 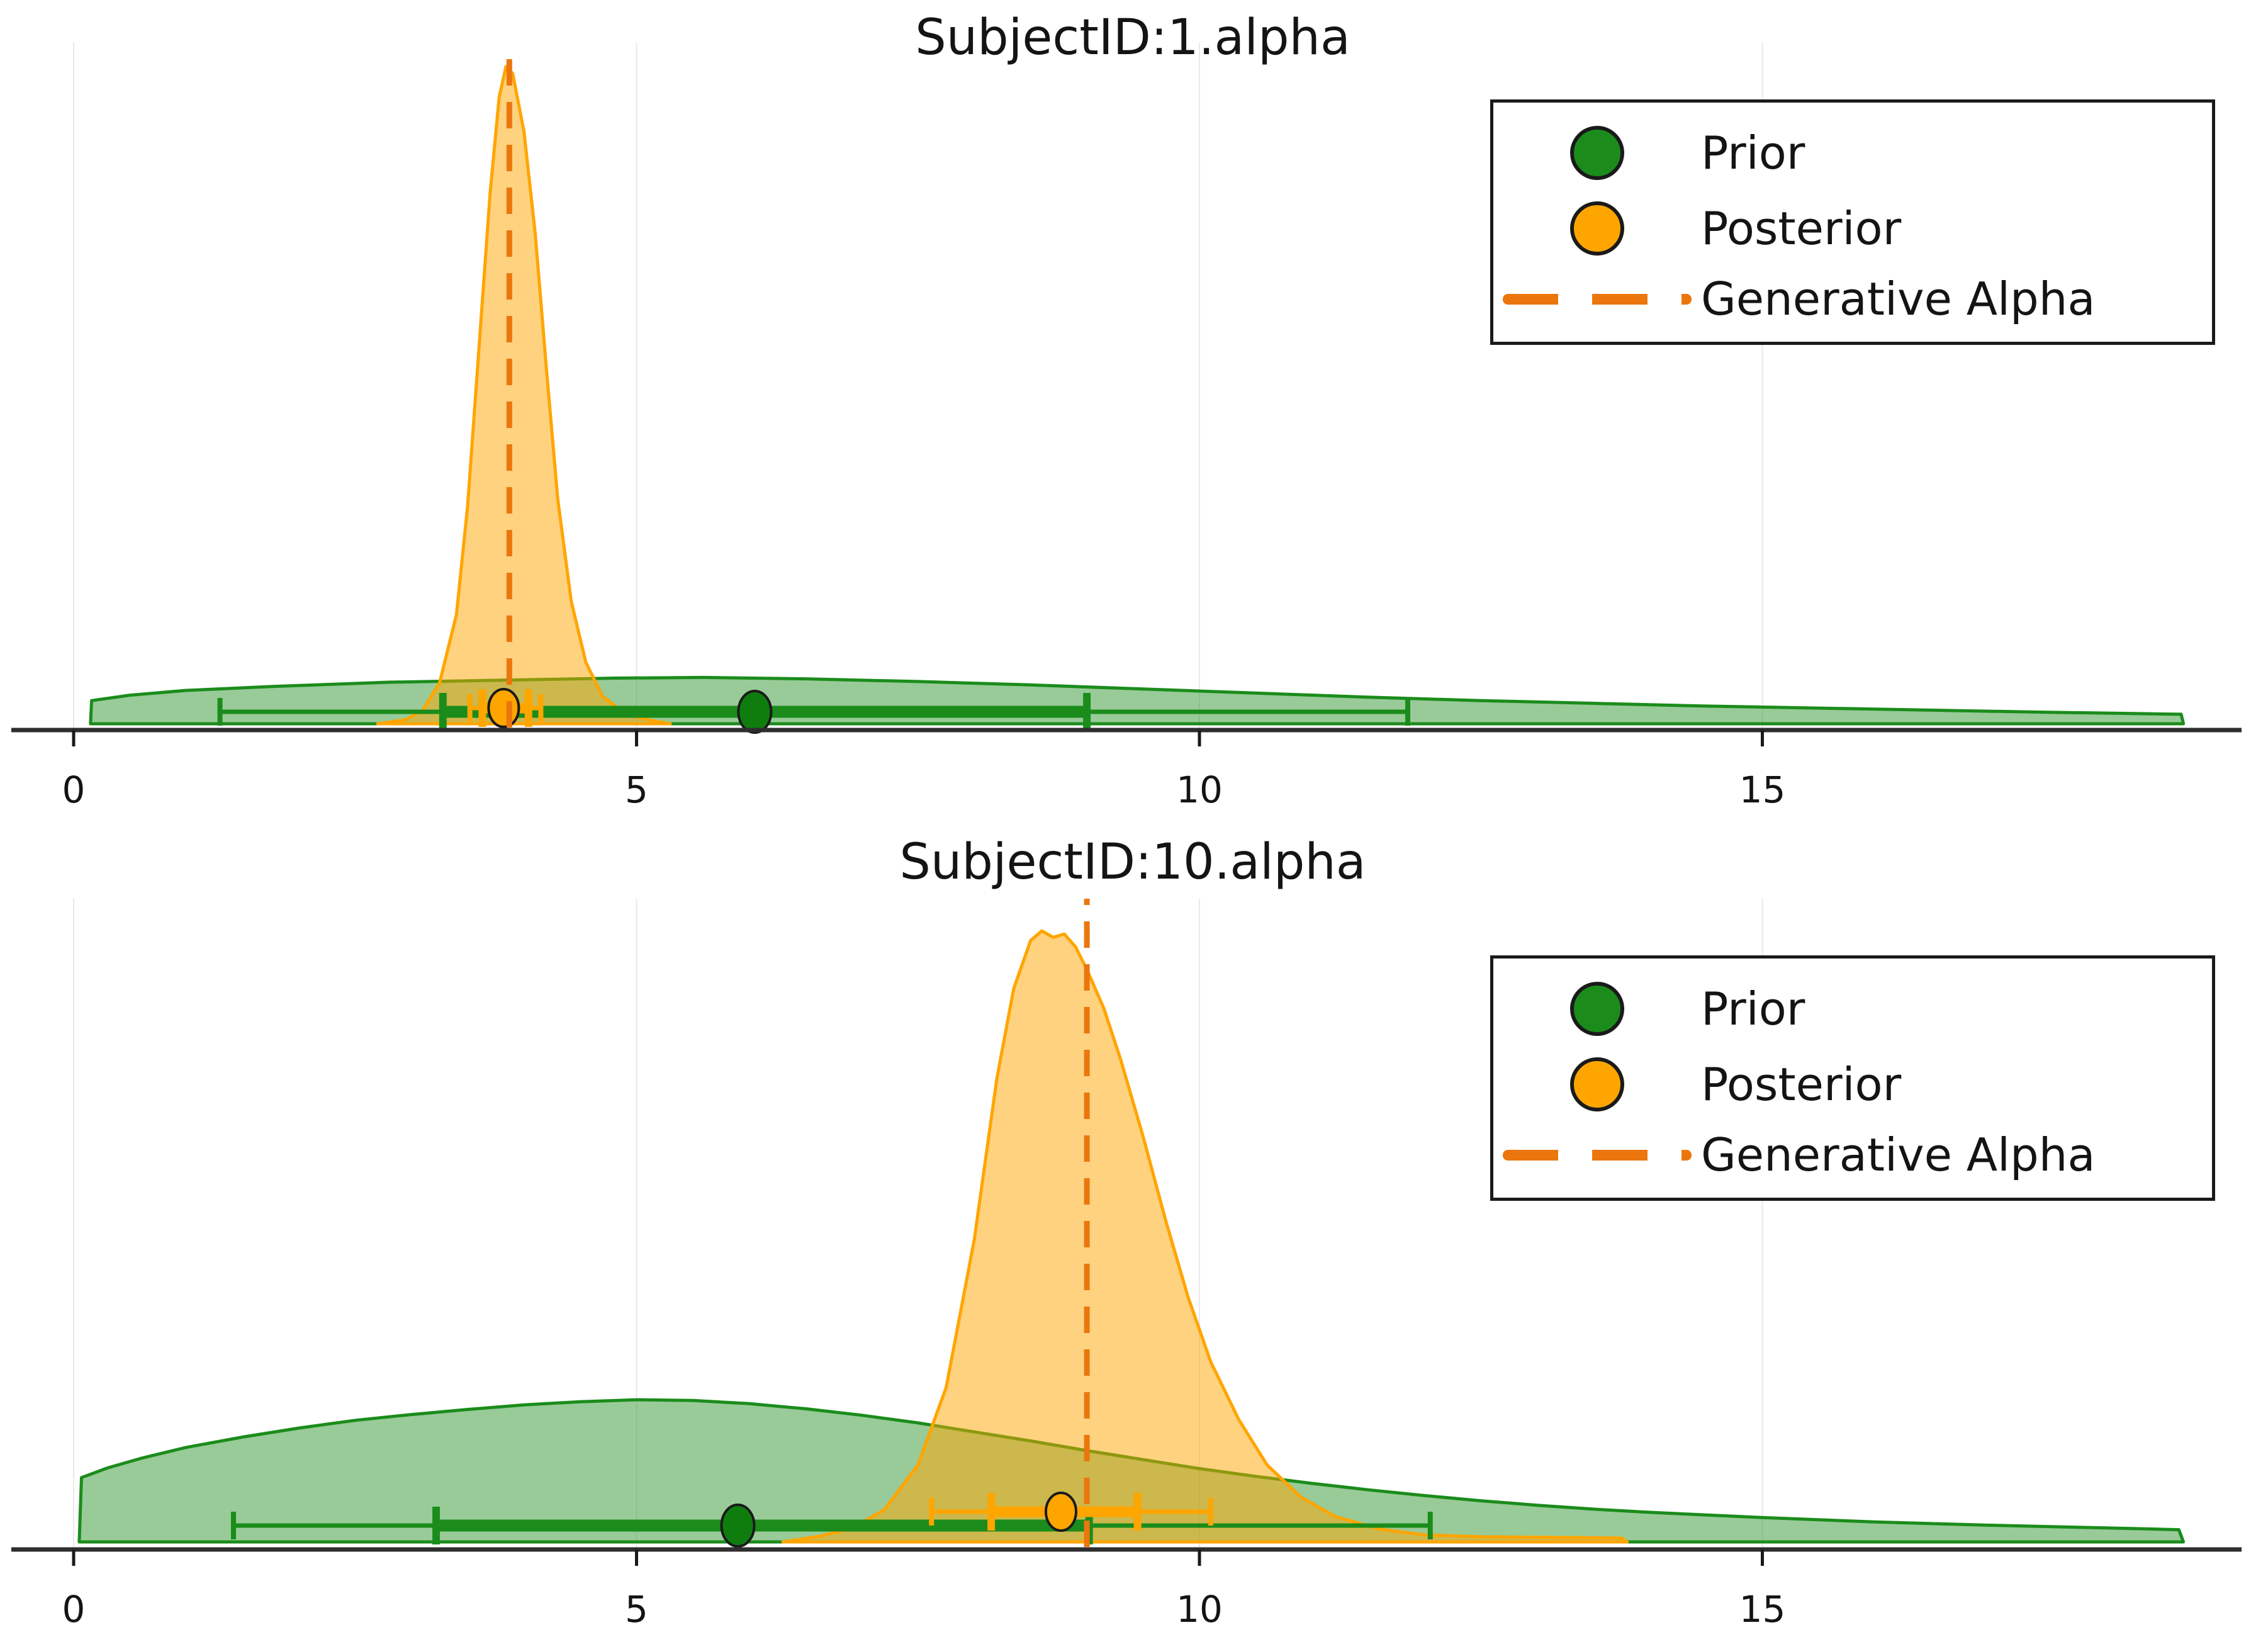 I want to click on legend-box-top: Prior Posterior Generative Alpha, so click(x=1853, y=222).